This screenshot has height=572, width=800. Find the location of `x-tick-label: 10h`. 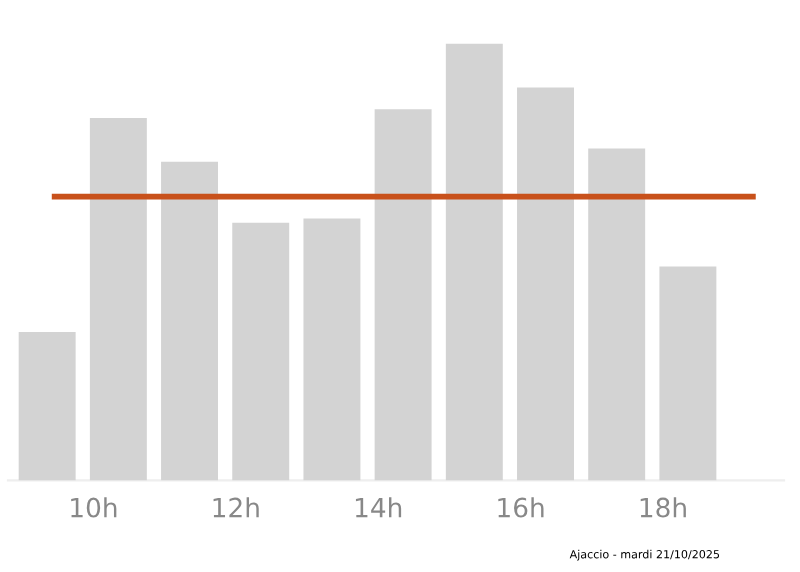

x-tick-label: 10h is located at coordinates (94, 507).